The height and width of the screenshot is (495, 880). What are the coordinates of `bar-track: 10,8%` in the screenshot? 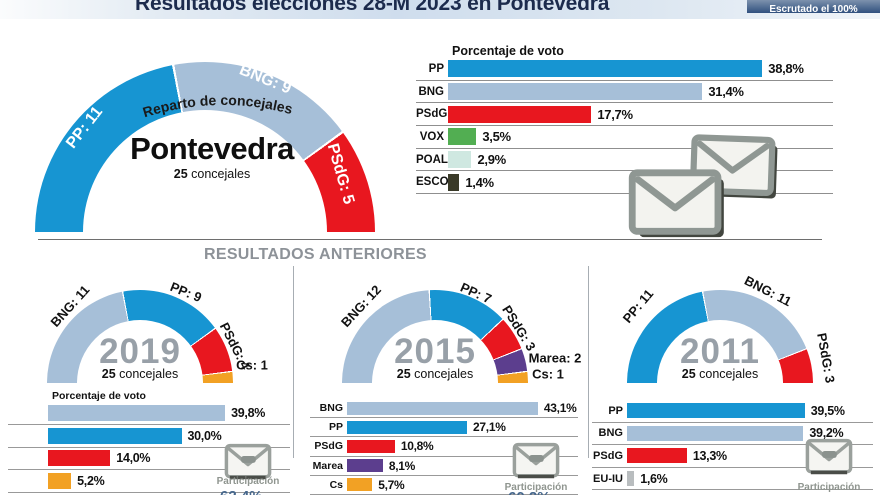 It's located at (462, 446).